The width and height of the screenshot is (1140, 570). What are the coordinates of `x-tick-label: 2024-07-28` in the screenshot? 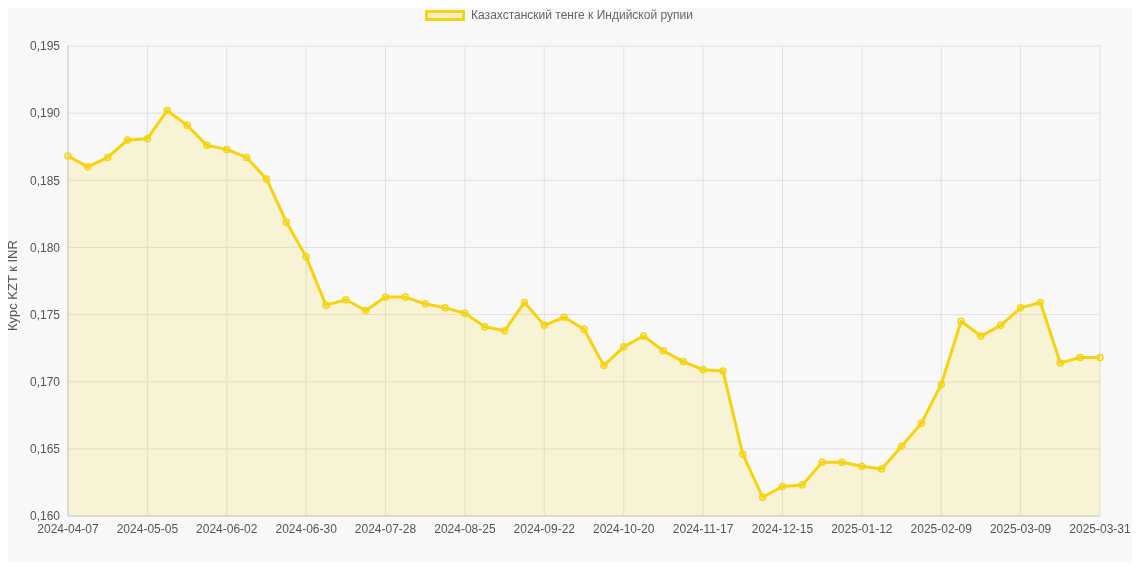 It's located at (385, 528).